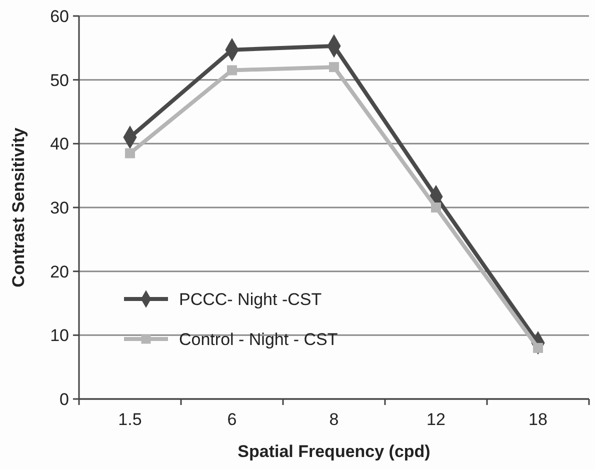  I want to click on x-tick-label: 1.5, so click(130, 419).